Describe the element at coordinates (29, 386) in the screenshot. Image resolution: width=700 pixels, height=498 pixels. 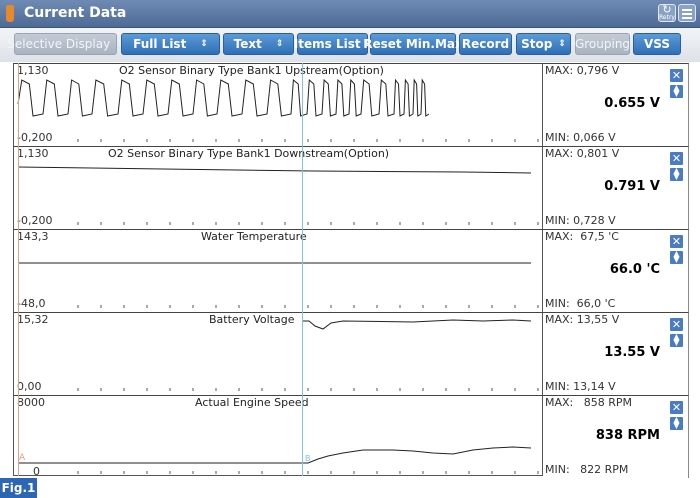
I see `axis-min-label: 0,00` at that location.